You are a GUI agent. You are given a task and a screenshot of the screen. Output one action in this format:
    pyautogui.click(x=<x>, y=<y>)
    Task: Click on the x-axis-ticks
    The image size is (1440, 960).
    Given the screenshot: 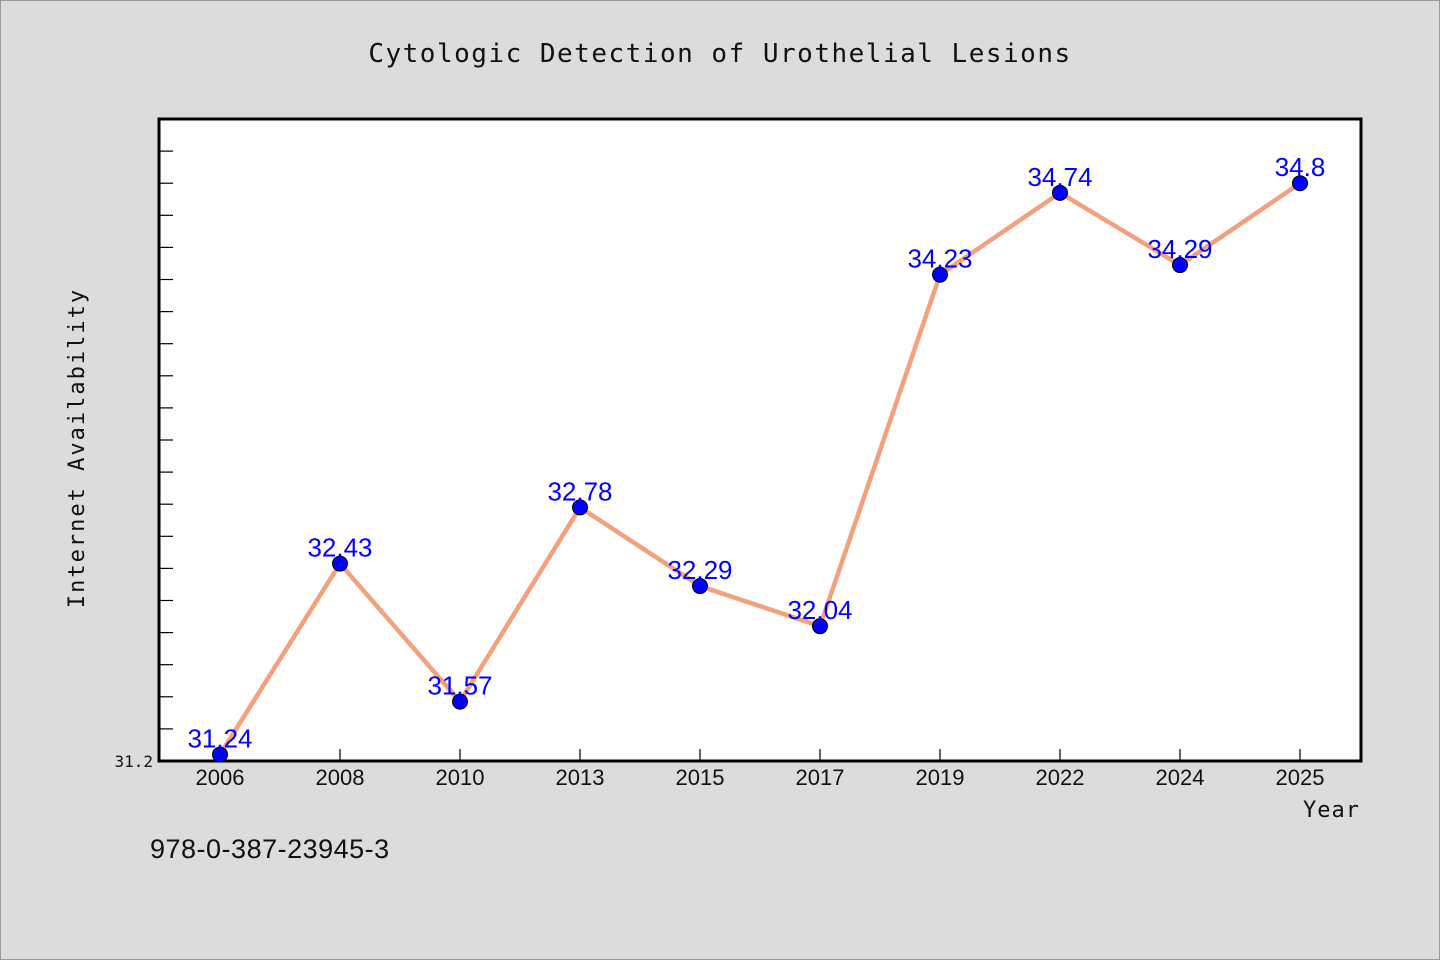 What is the action you would take?
    pyautogui.click(x=760, y=755)
    